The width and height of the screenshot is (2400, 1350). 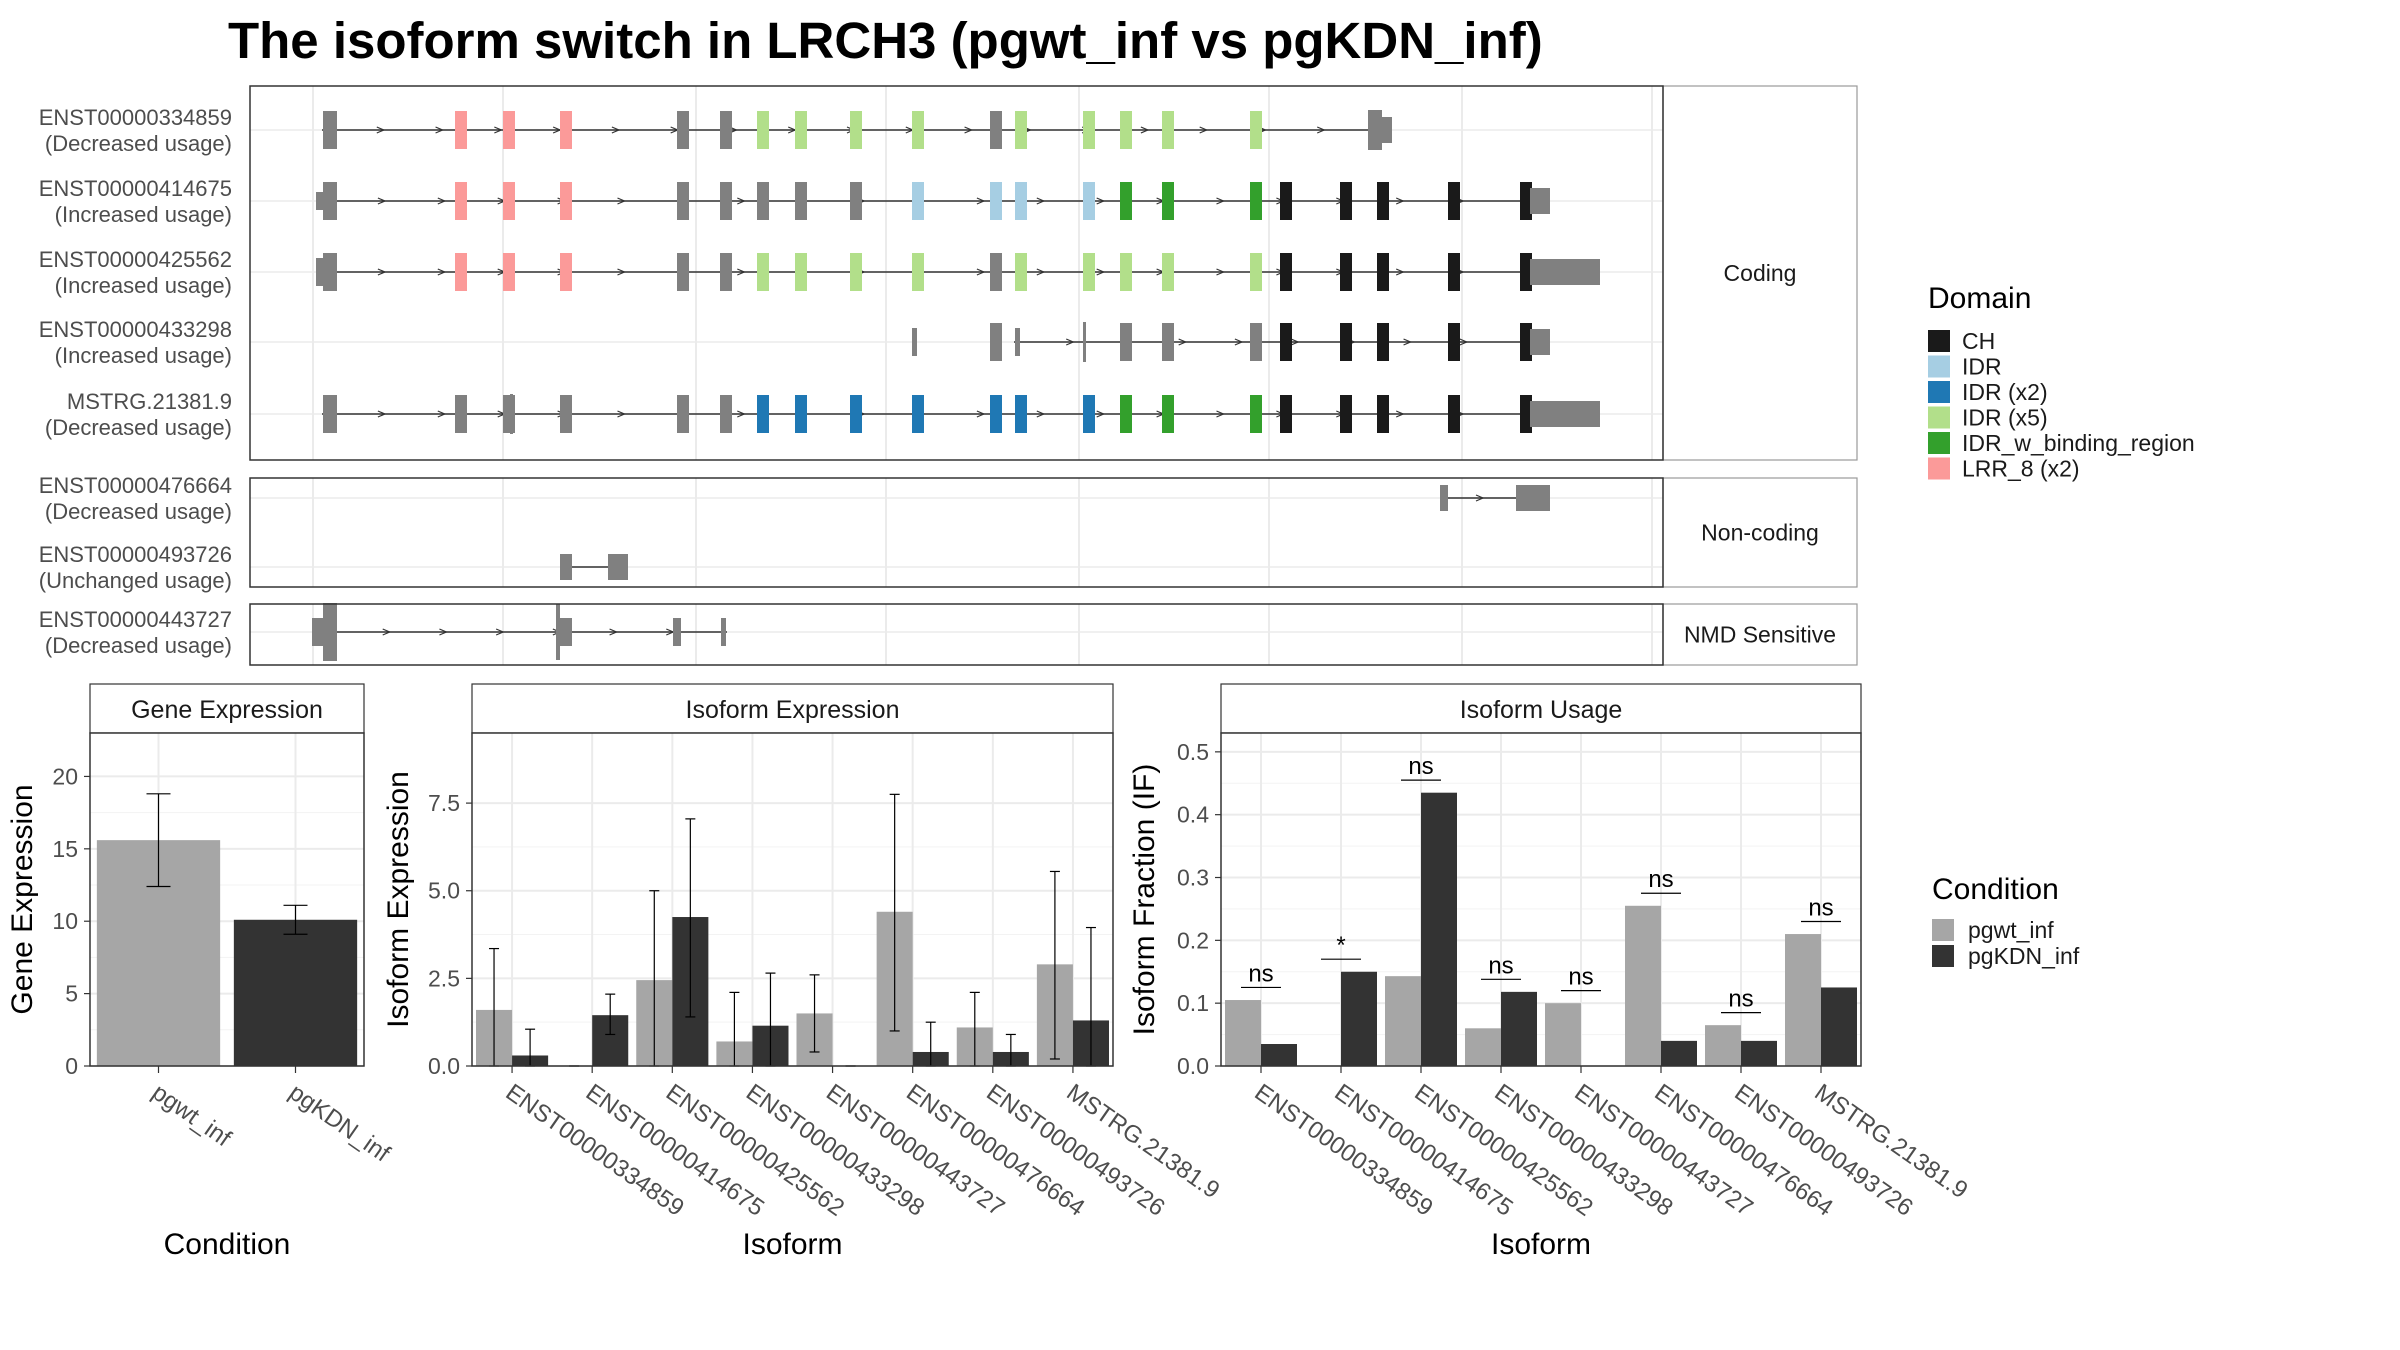 I want to click on facet-strip, so click(x=1760, y=273).